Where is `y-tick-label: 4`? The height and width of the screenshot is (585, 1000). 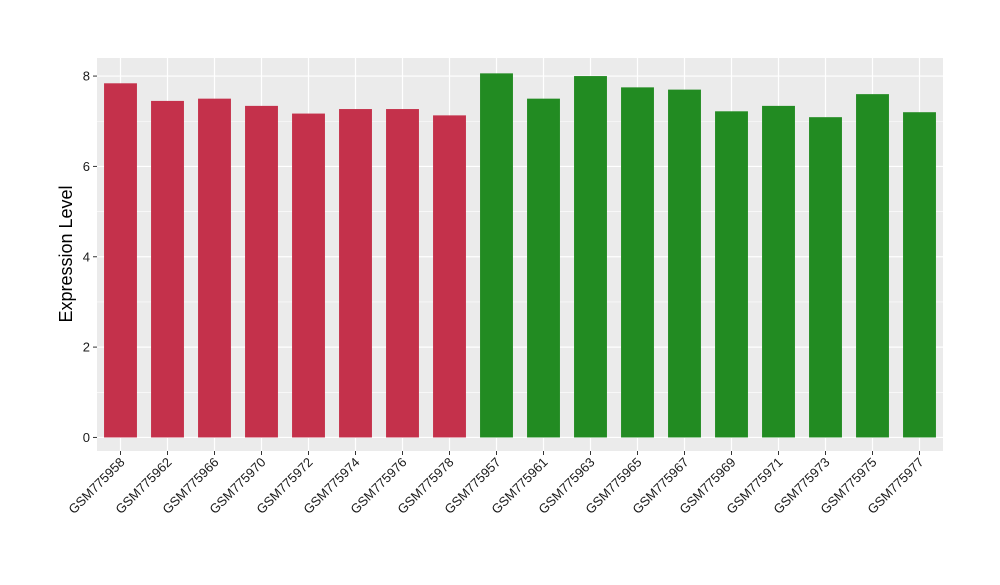
y-tick-label: 4 is located at coordinates (86, 256).